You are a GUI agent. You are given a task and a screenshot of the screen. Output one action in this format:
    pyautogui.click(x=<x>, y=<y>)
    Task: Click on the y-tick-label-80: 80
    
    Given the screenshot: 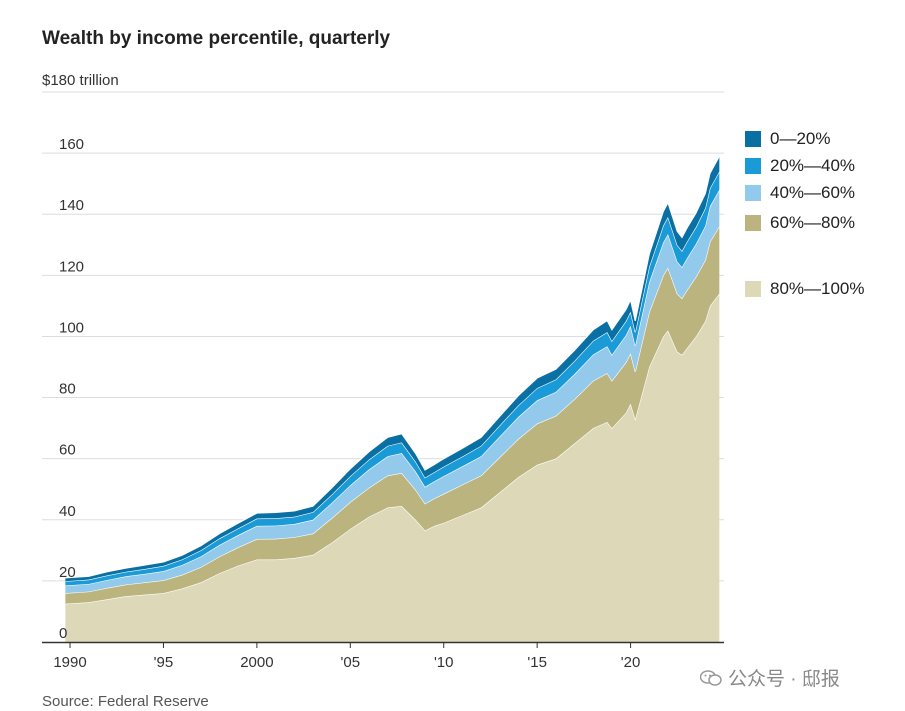 What is the action you would take?
    pyautogui.click(x=67, y=389)
    